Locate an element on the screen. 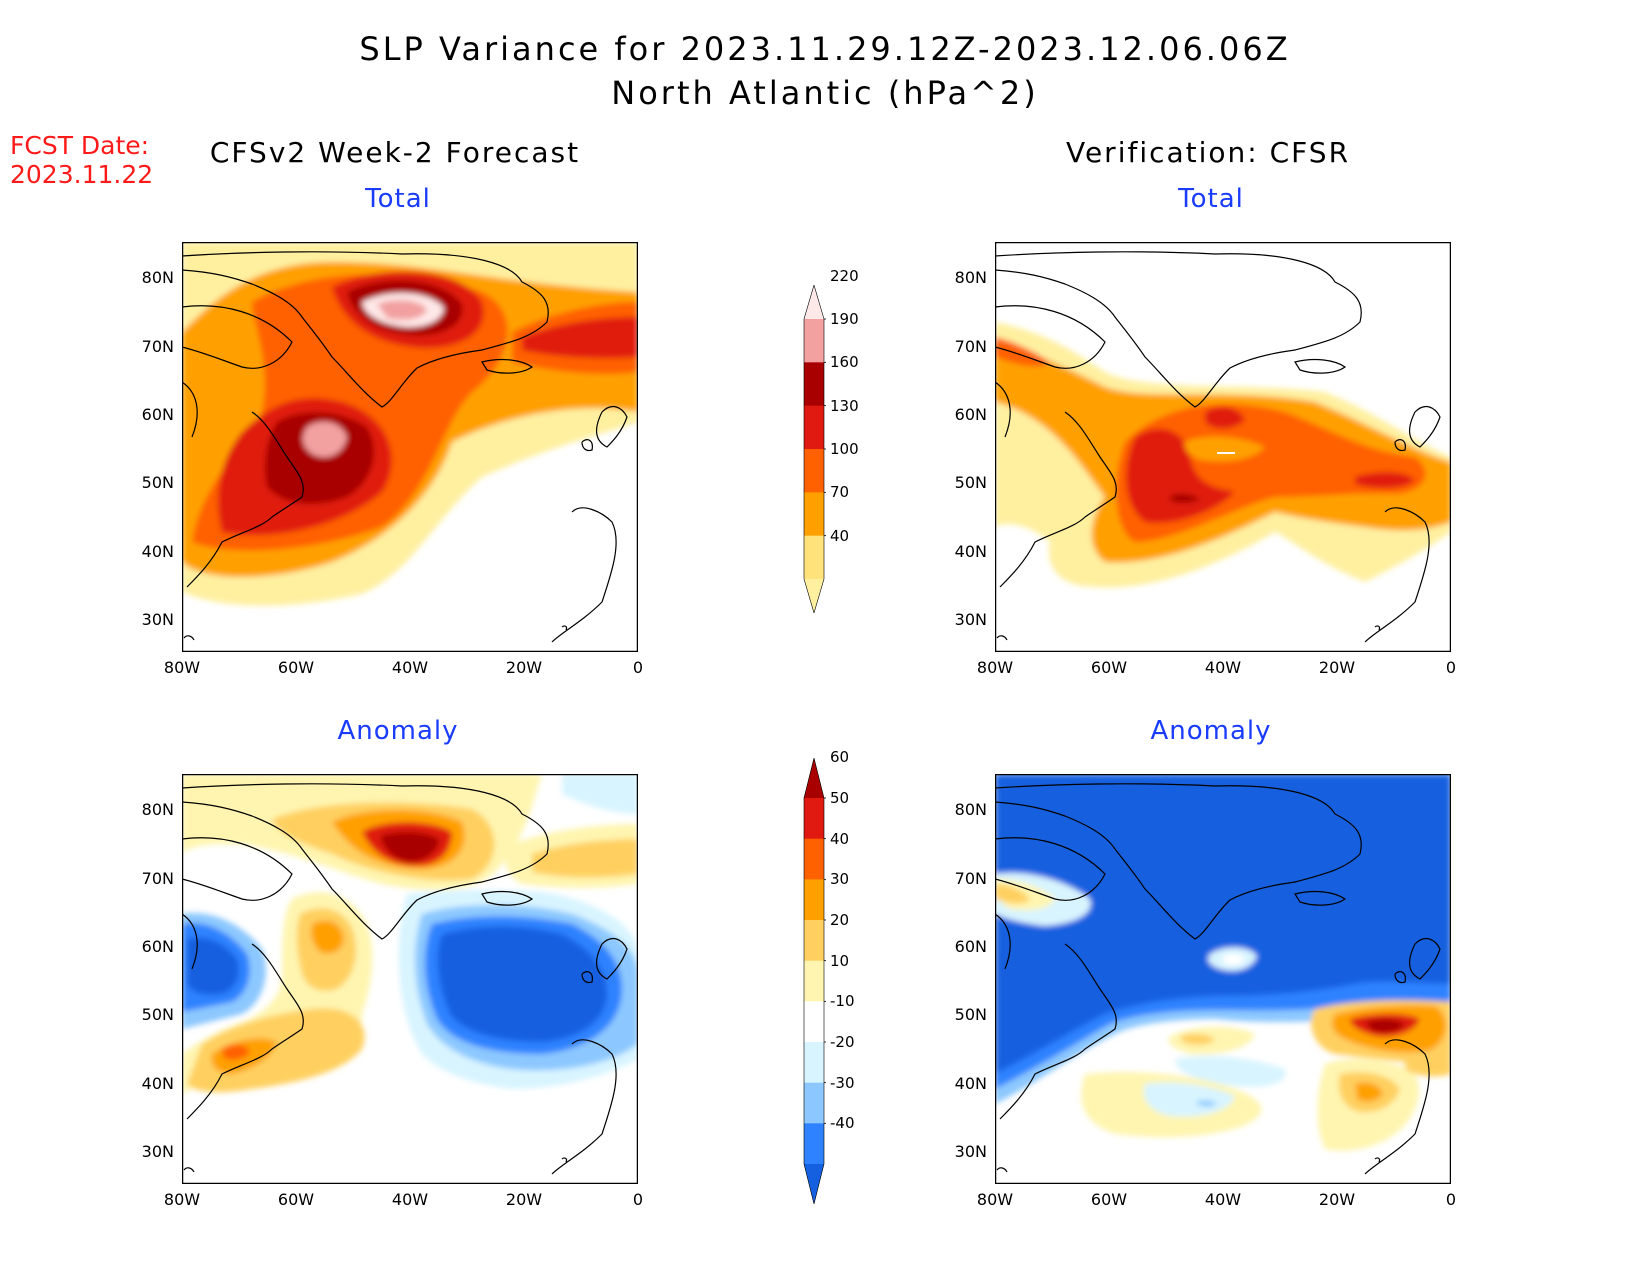 This screenshot has height=1275, width=1650. verification-total-lat-label: 70N is located at coordinates (970, 346).